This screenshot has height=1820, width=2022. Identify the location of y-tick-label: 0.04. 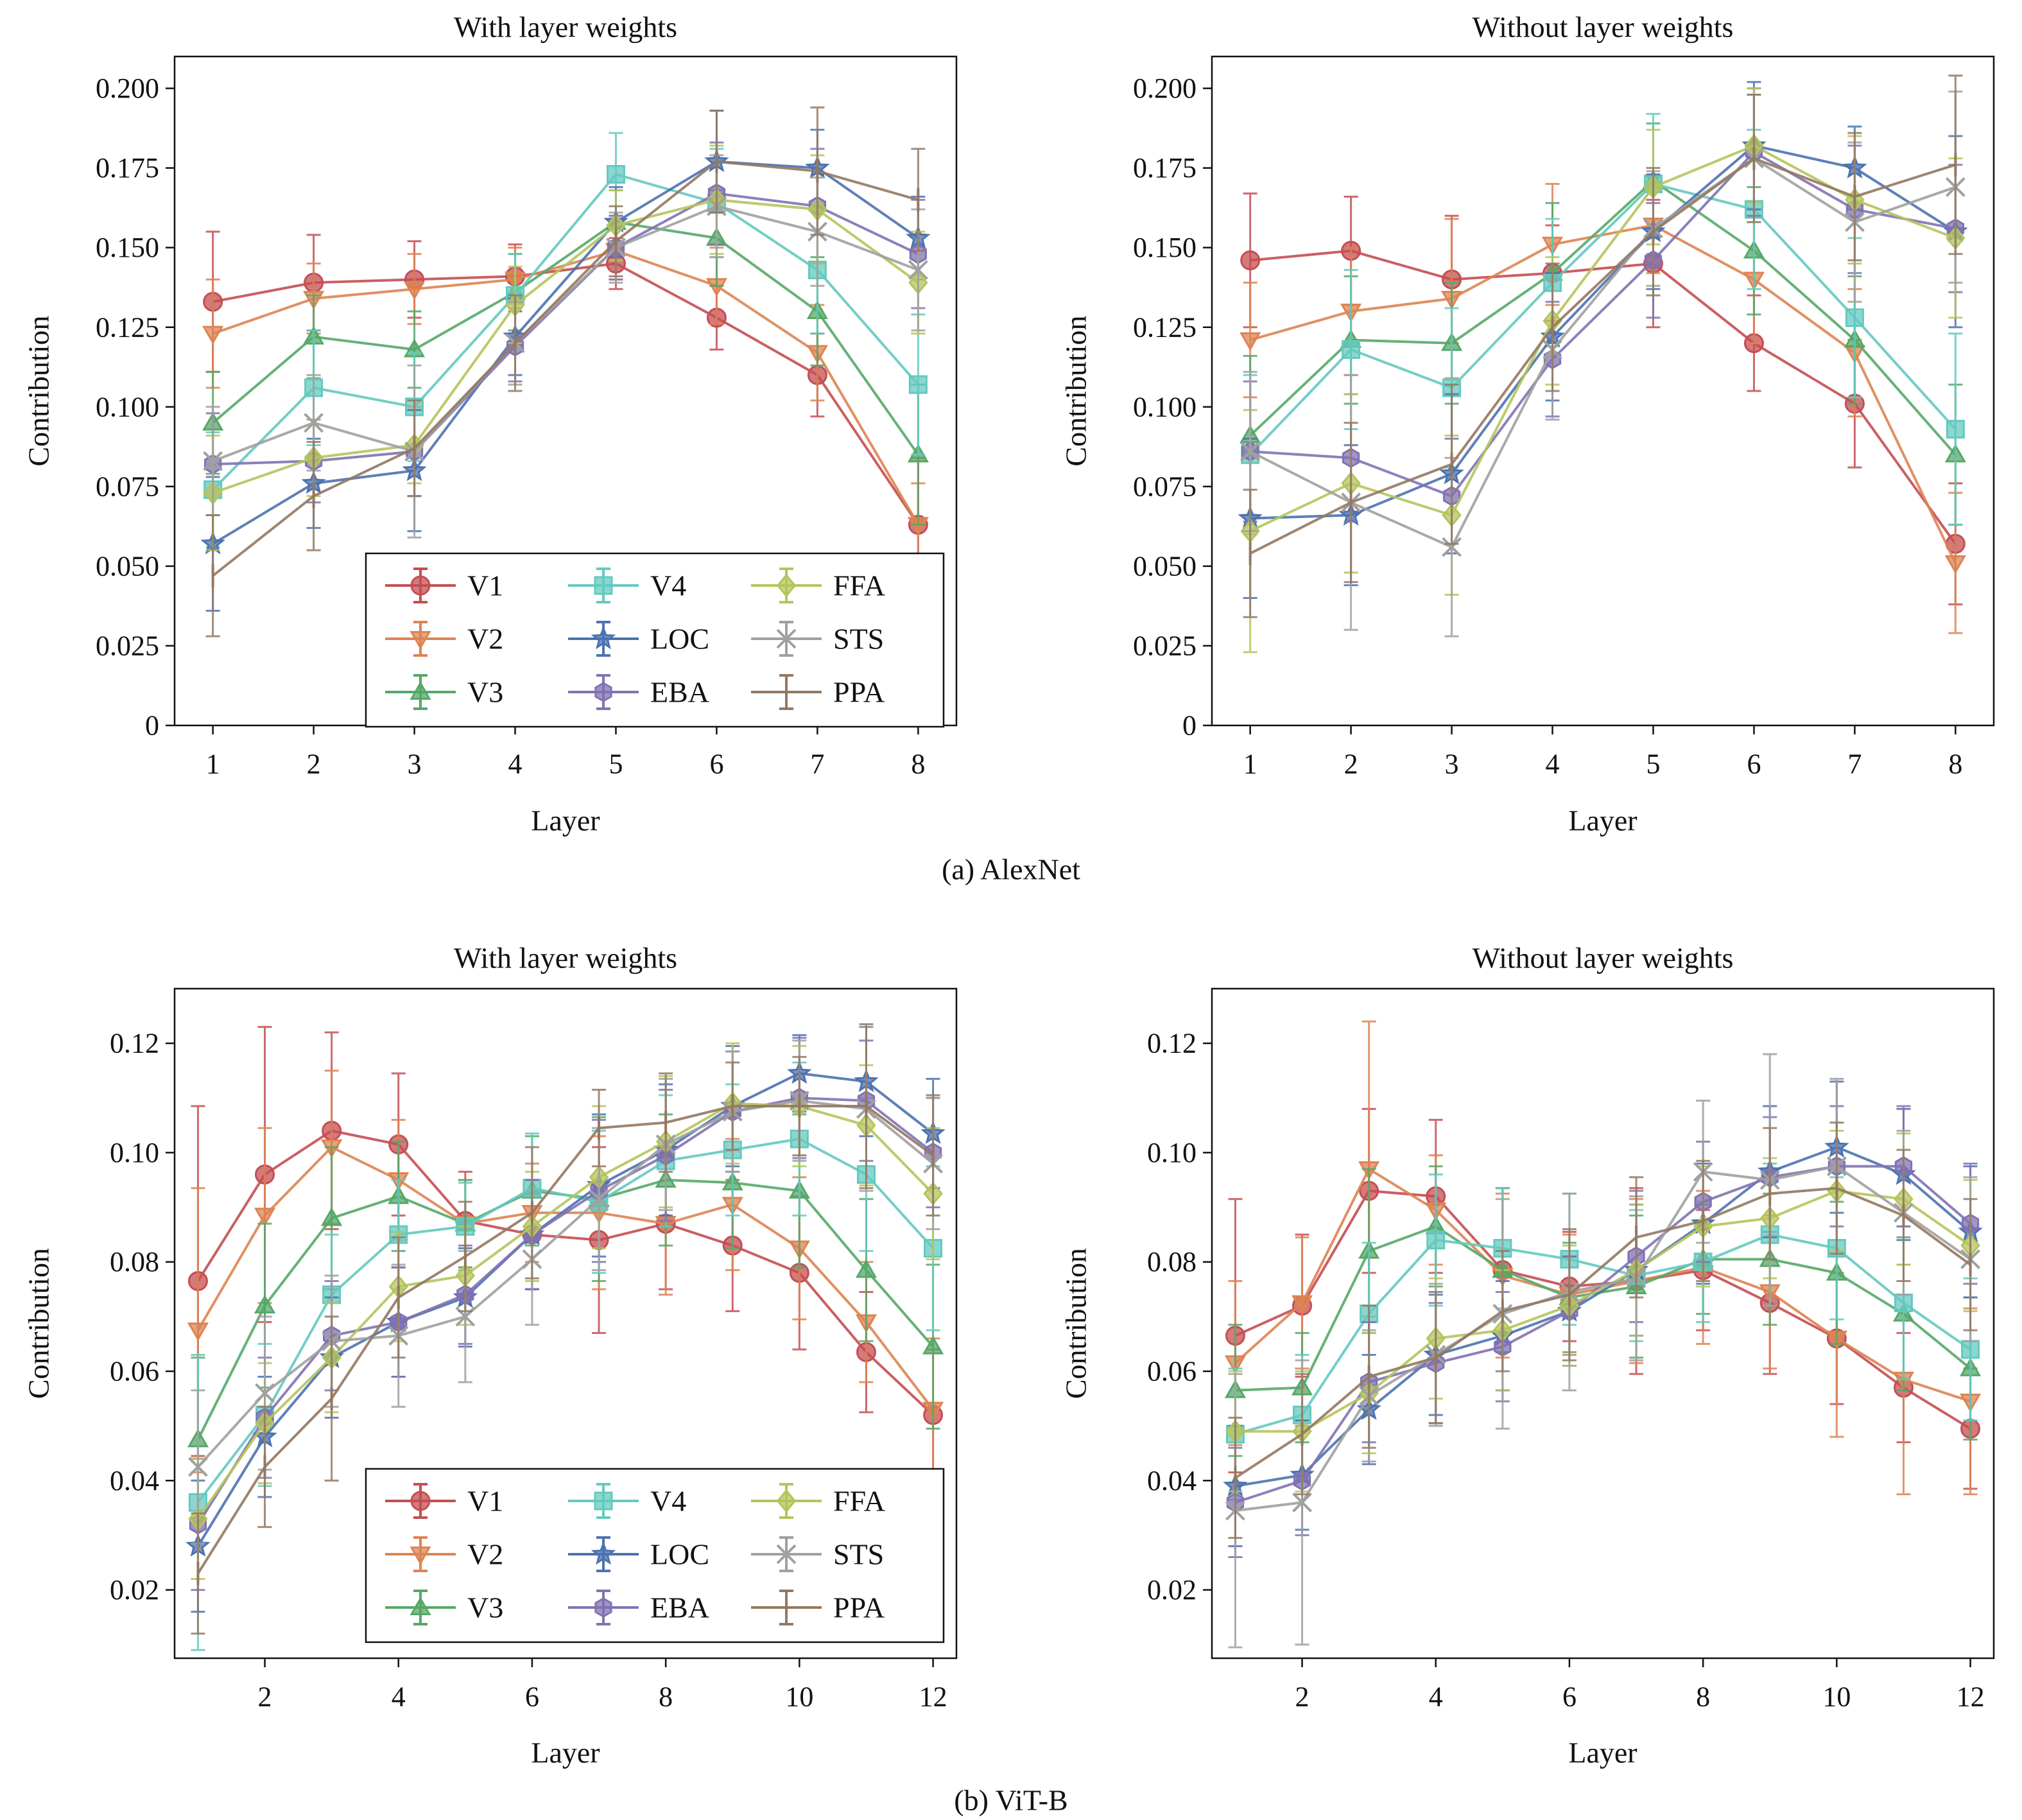
(1172, 1480).